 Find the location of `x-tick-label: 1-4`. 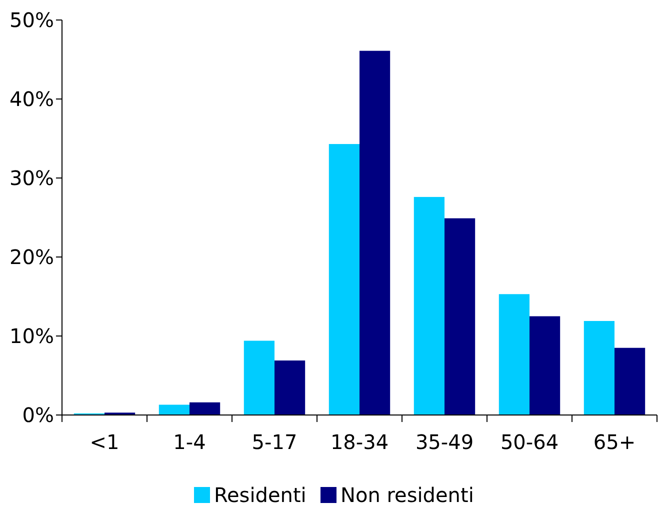

x-tick-label: 1-4 is located at coordinates (189, 442).